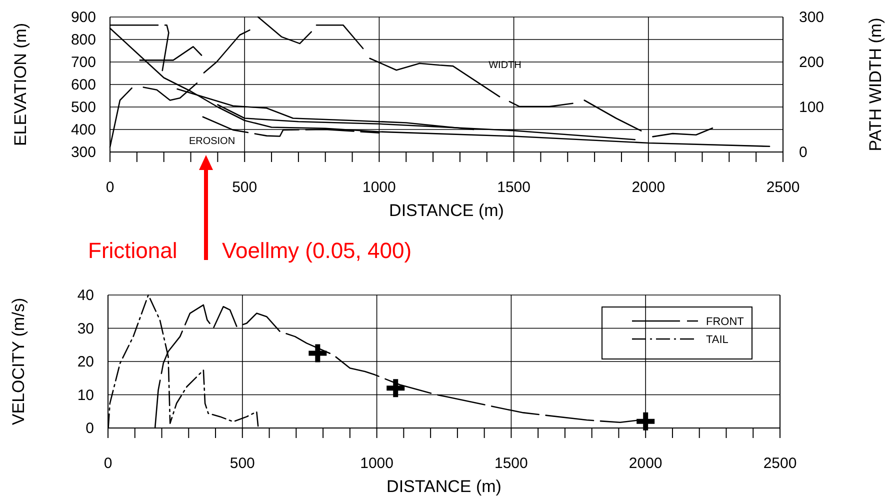  I want to click on y2-tick-label: 0, so click(803, 152).